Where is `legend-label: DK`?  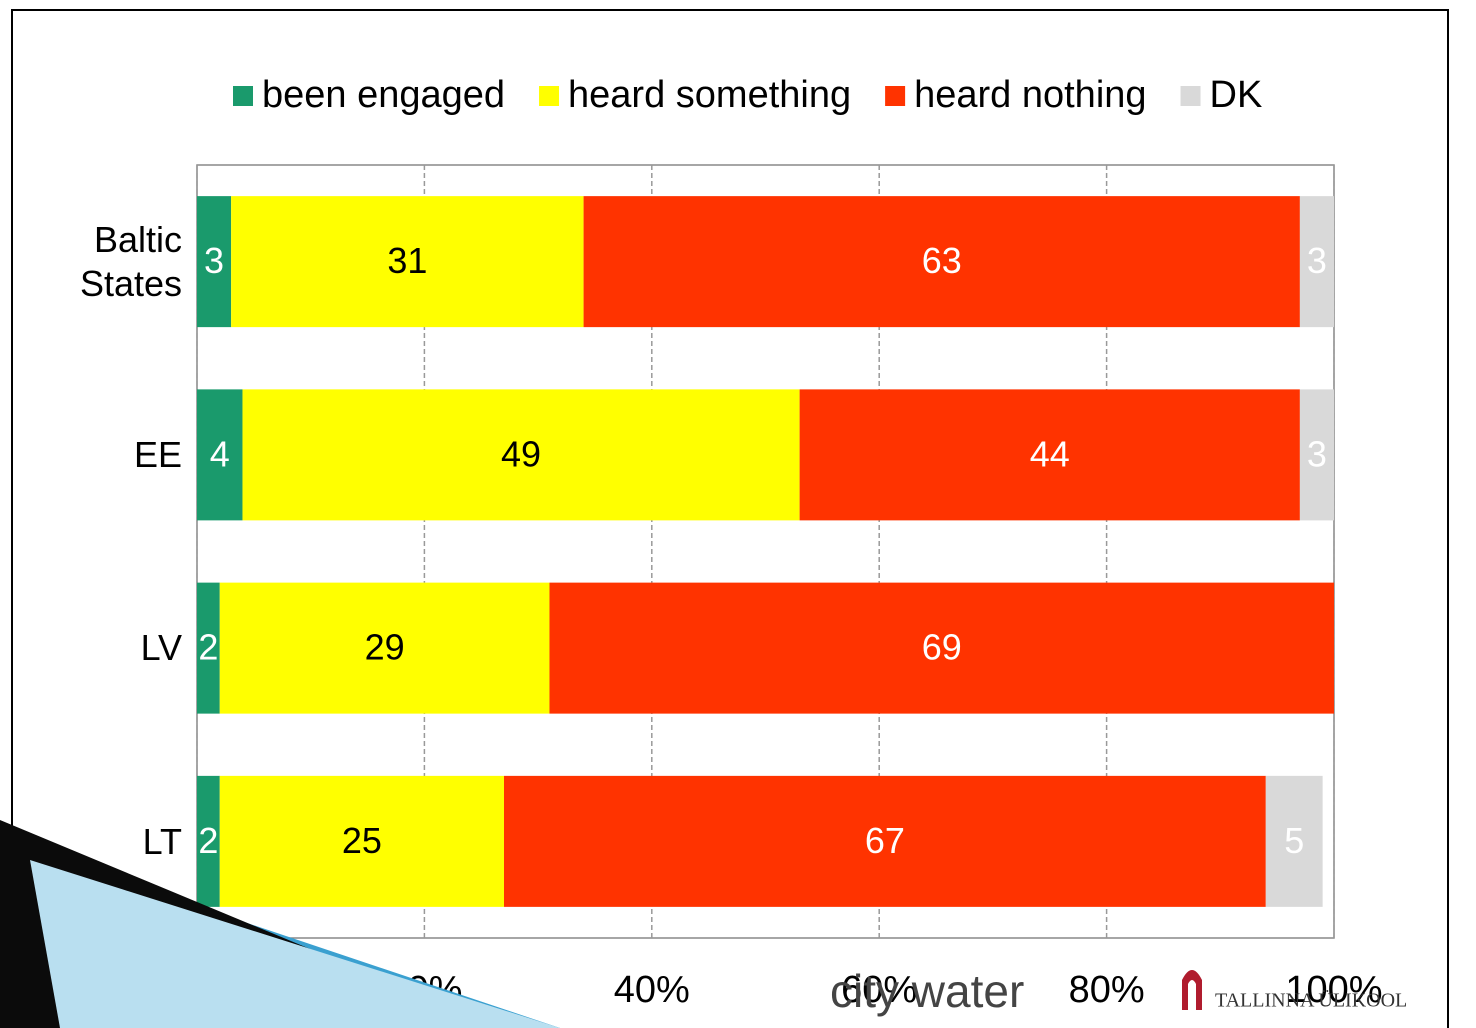 legend-label: DK is located at coordinates (1236, 95).